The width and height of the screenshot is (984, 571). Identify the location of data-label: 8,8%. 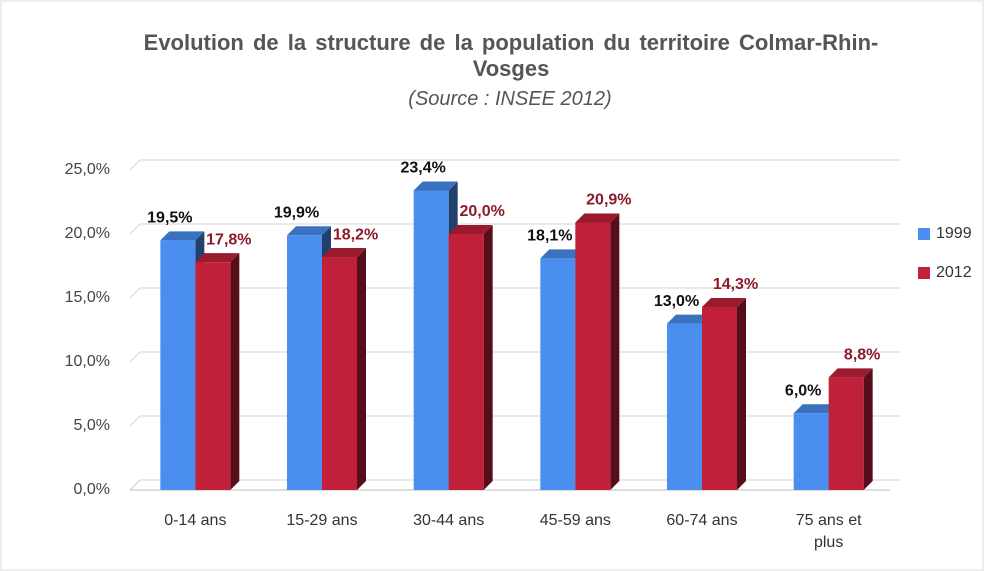
(862, 355).